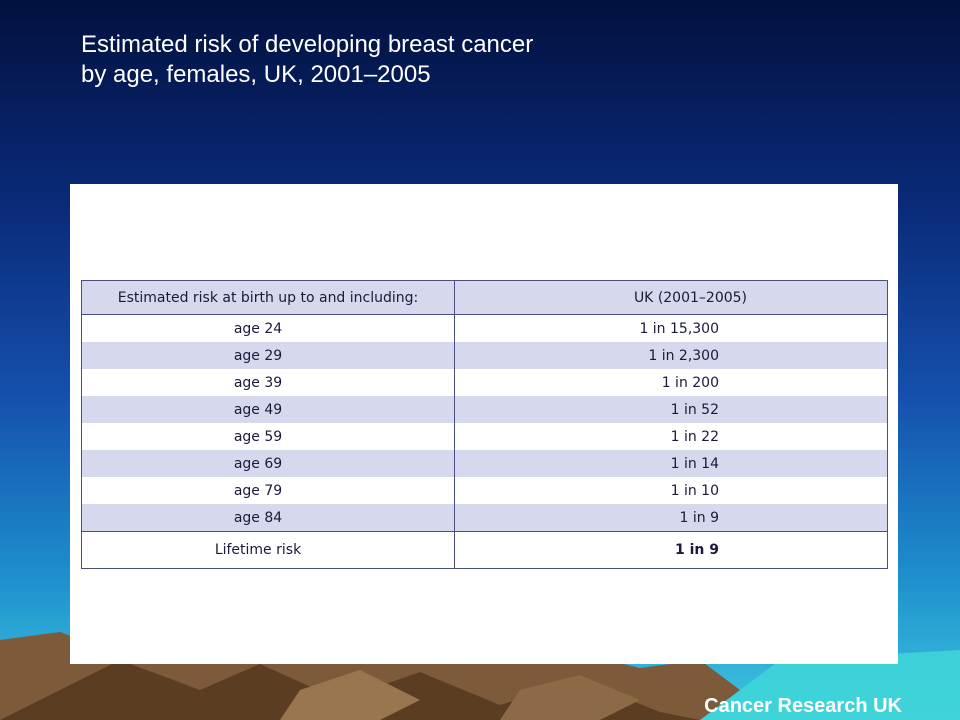 The height and width of the screenshot is (720, 960). I want to click on table-row: age 49 1 in 52, so click(484, 409).